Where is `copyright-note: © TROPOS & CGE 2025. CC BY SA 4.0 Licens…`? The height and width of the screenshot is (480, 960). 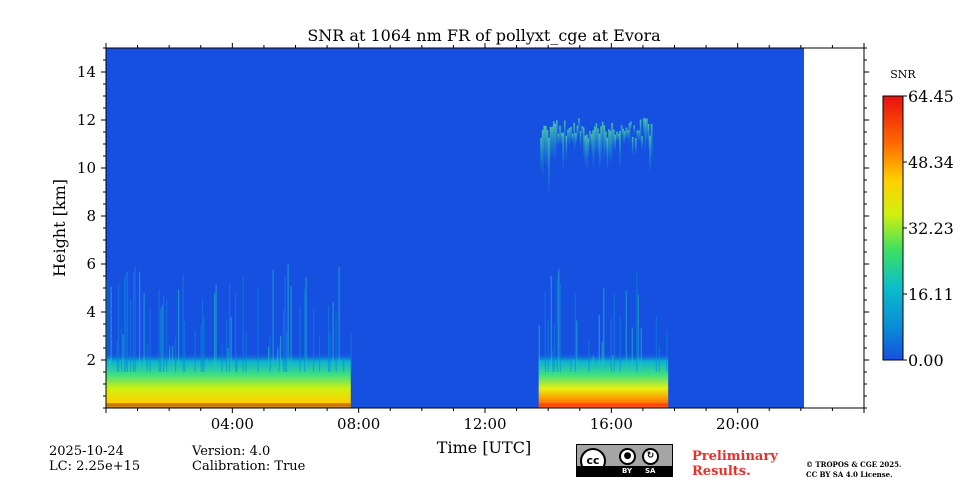 copyright-note: © TROPOS & CGE 2025. CC BY SA 4.0 Licens… is located at coordinates (854, 469).